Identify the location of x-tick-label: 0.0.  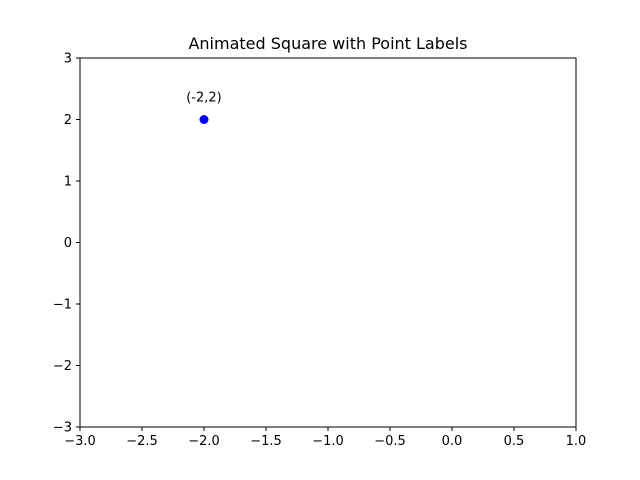
(452, 441).